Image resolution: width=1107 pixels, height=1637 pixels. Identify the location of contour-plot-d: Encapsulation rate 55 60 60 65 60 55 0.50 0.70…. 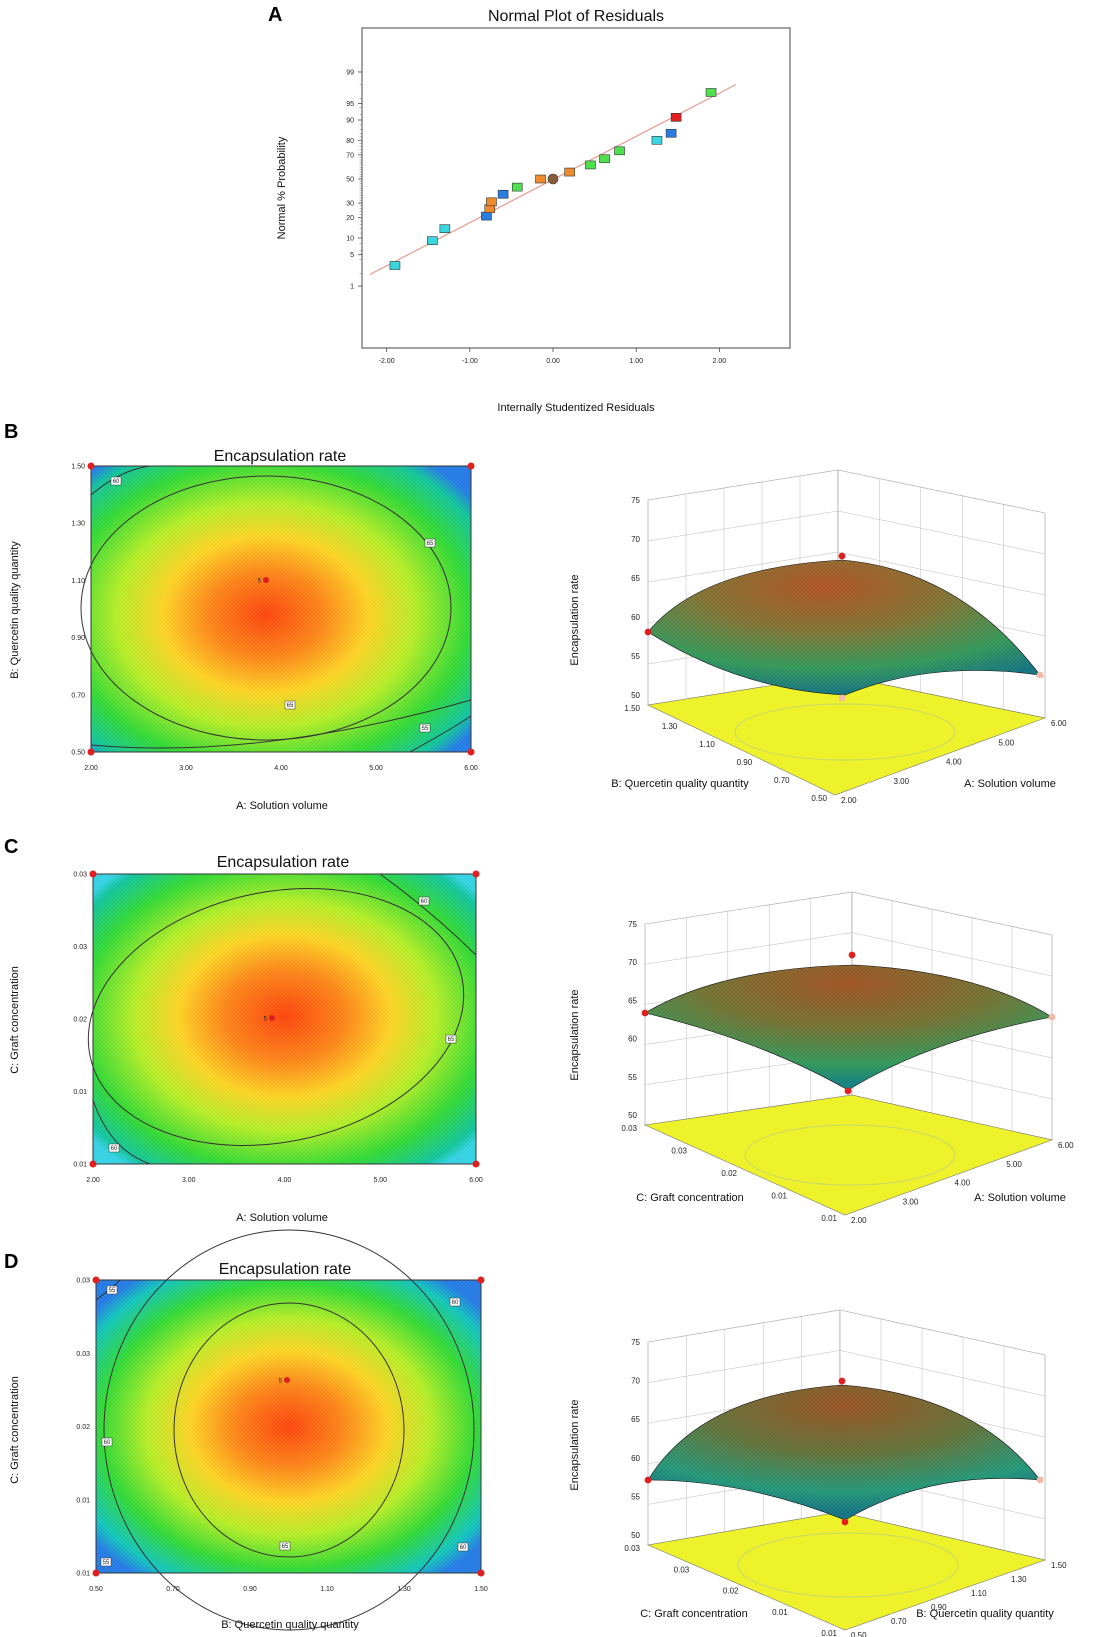
(248, 1430).